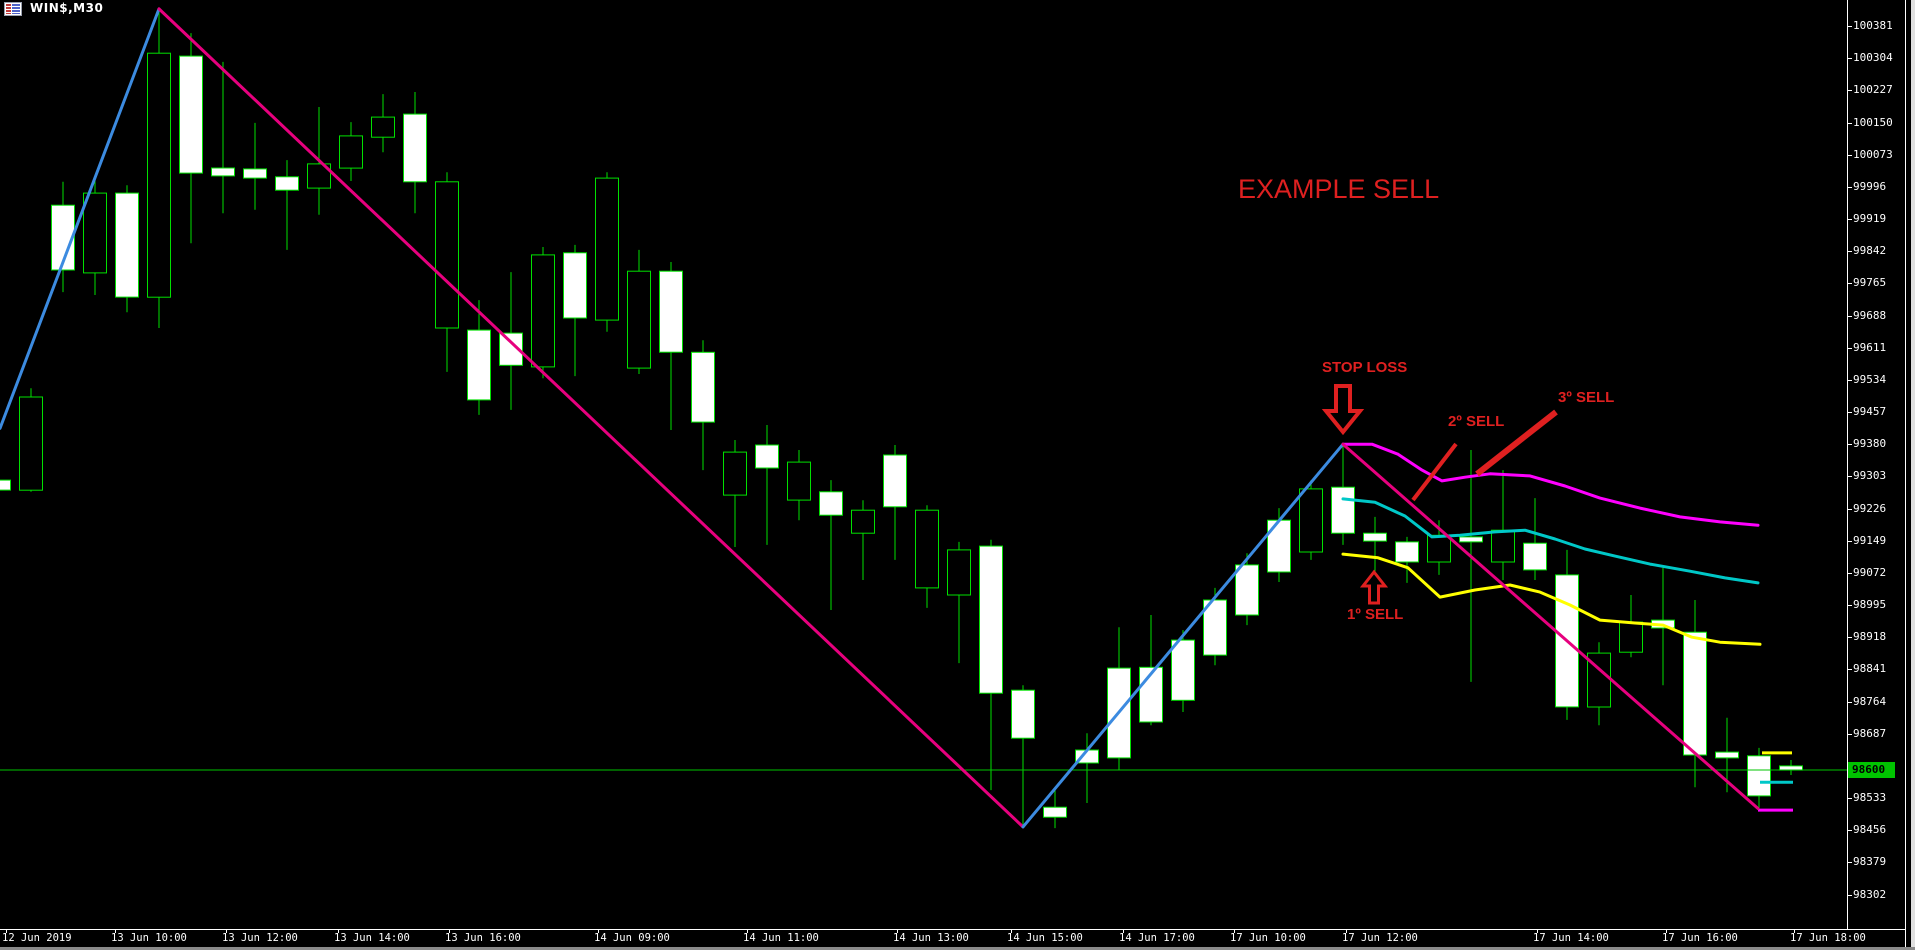 This screenshot has height=950, width=1915. I want to click on symbol-timeframe-title: WIN$,M30, so click(67, 8).